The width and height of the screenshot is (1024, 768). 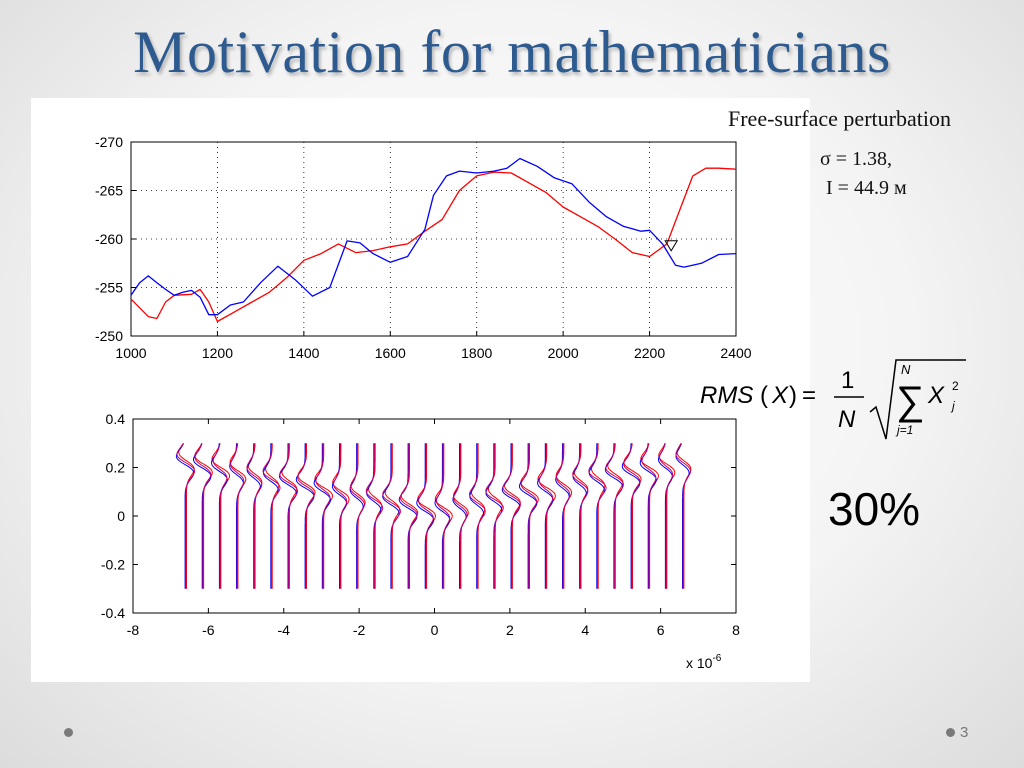 I want to click on bullet-left-icon, so click(x=68, y=732).